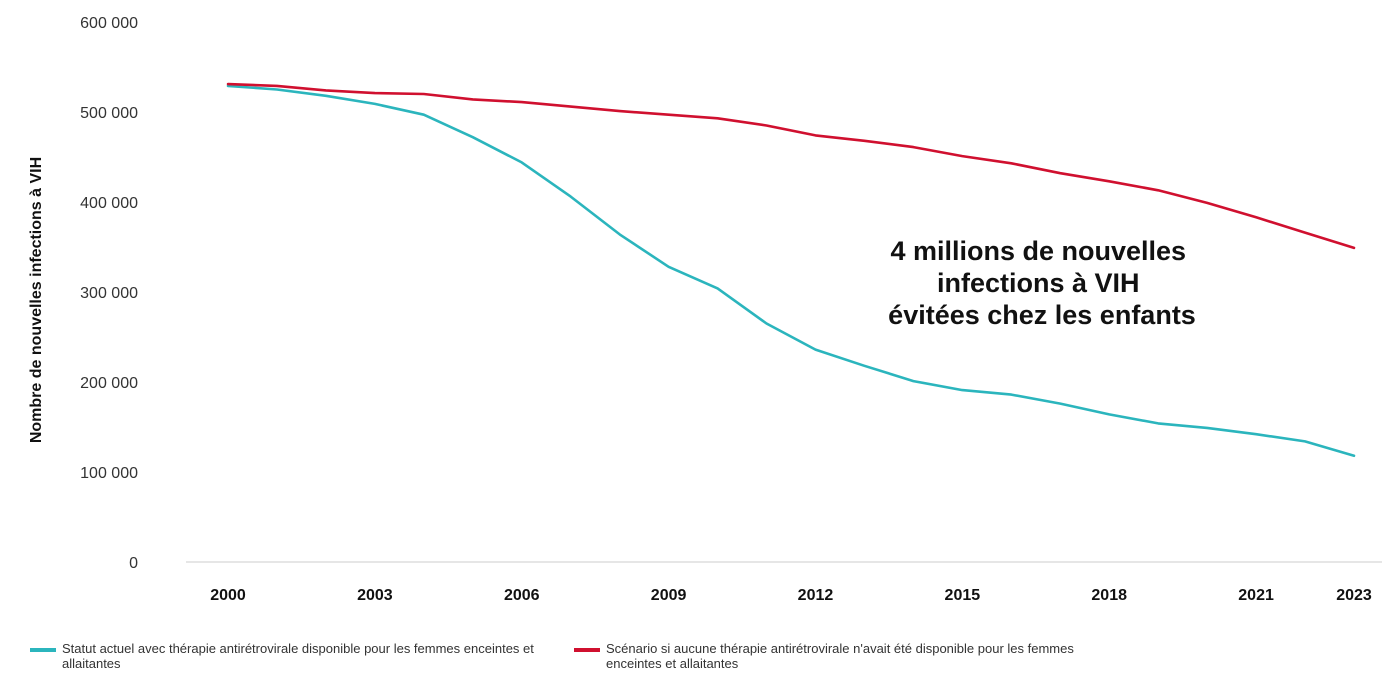 The height and width of the screenshot is (677, 1382). What do you see at coordinates (133, 563) in the screenshot?
I see `y-tick-label: 0` at bounding box center [133, 563].